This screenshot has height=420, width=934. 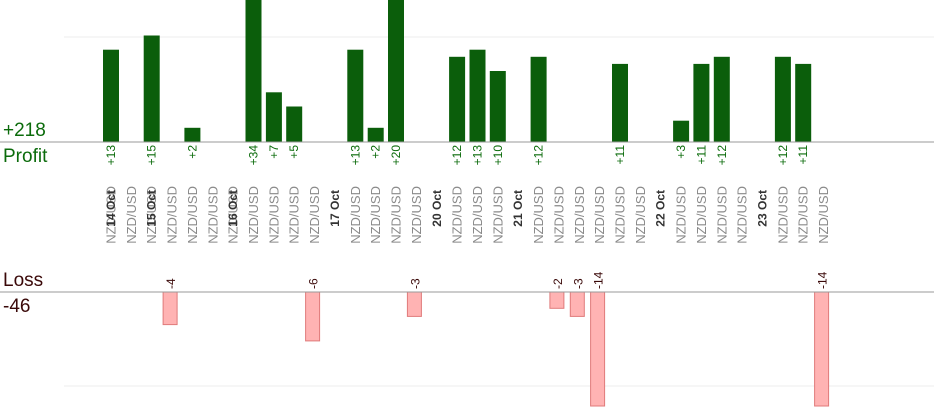 I want to click on loss-total: -46, so click(x=17, y=306).